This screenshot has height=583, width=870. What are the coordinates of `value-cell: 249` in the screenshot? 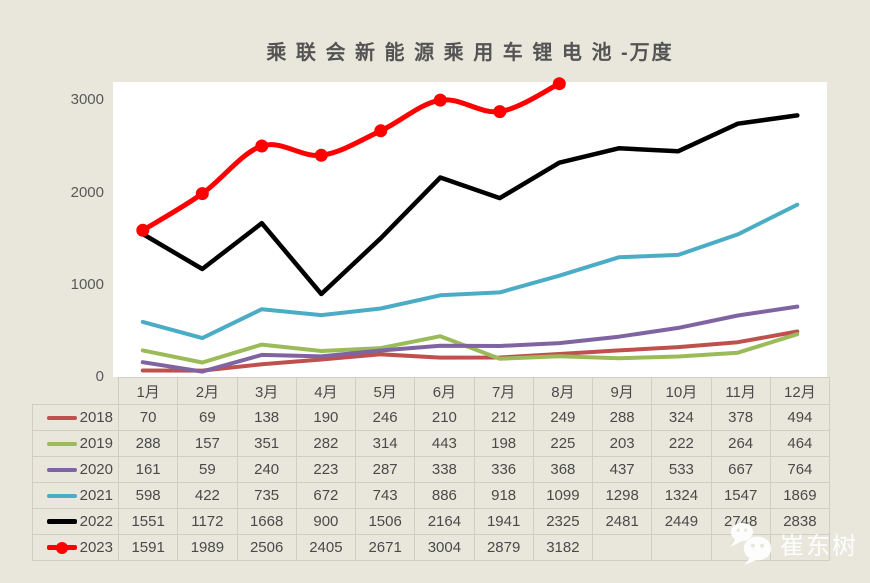 It's located at (563, 417).